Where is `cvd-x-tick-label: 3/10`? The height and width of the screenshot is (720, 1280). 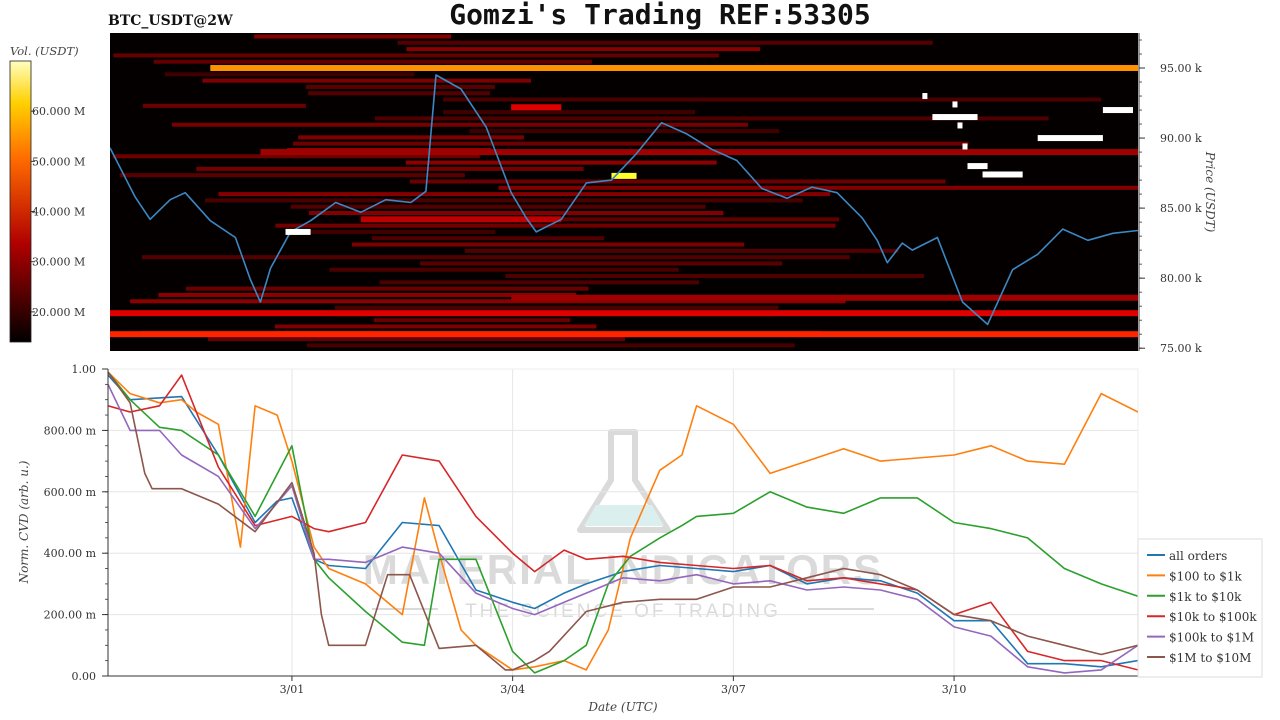 cvd-x-tick-label: 3/10 is located at coordinates (954, 689).